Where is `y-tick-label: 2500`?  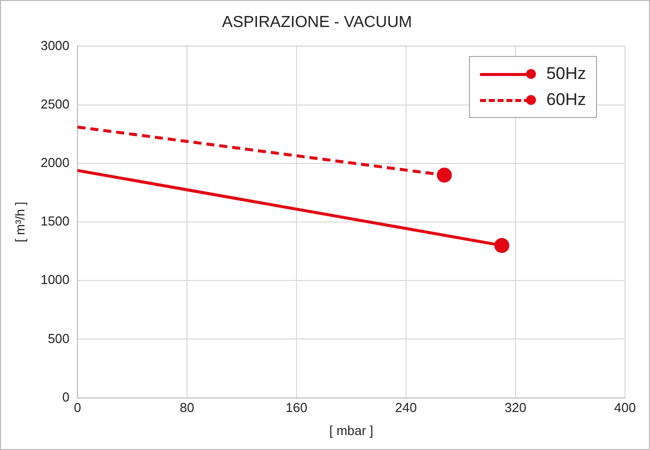 y-tick-label: 2500 is located at coordinates (55, 104).